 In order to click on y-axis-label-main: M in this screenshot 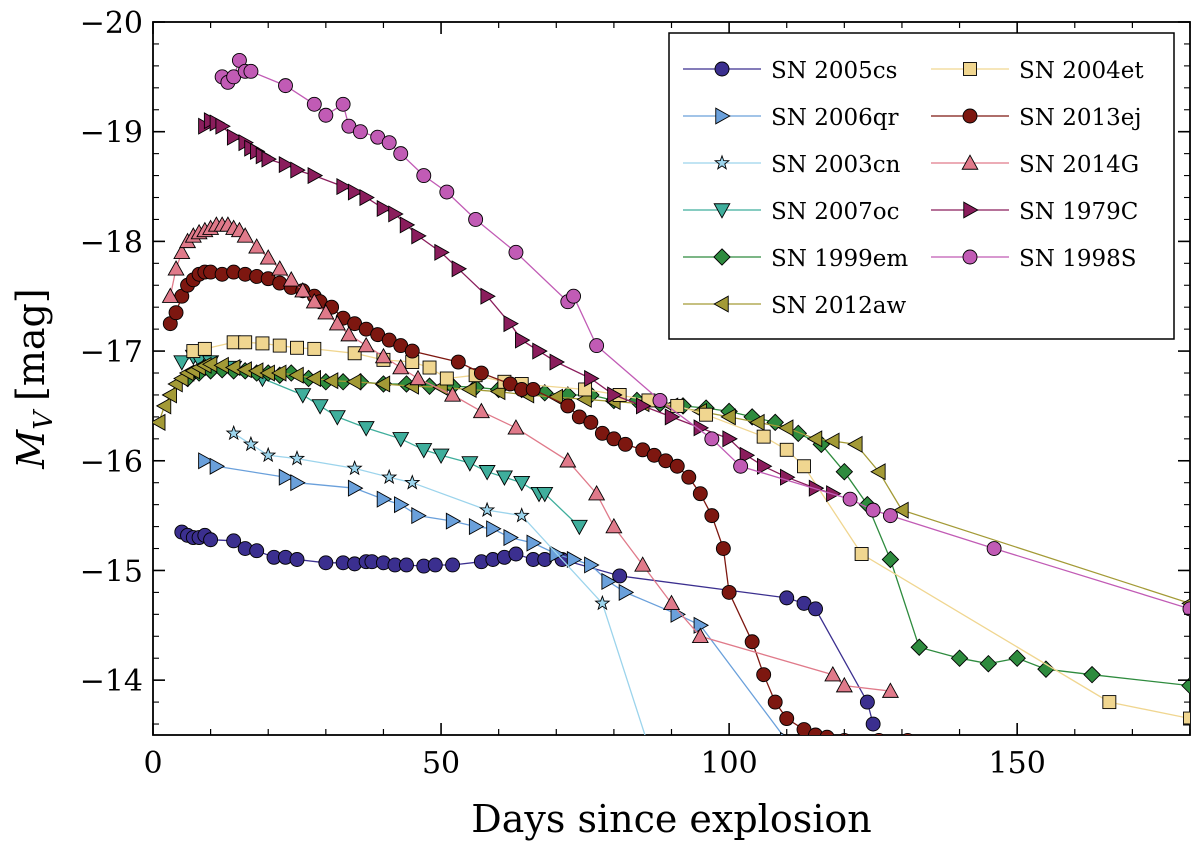, I will do `click(31, 449)`.